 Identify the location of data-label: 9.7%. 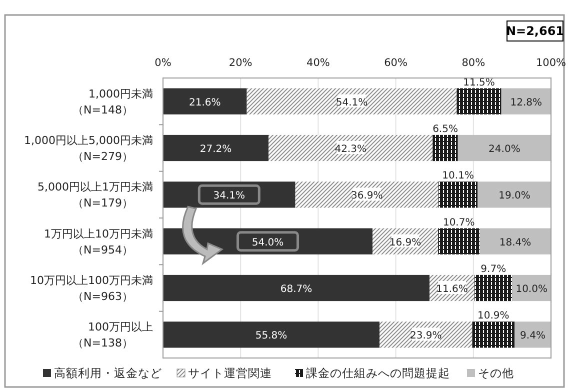
(493, 269).